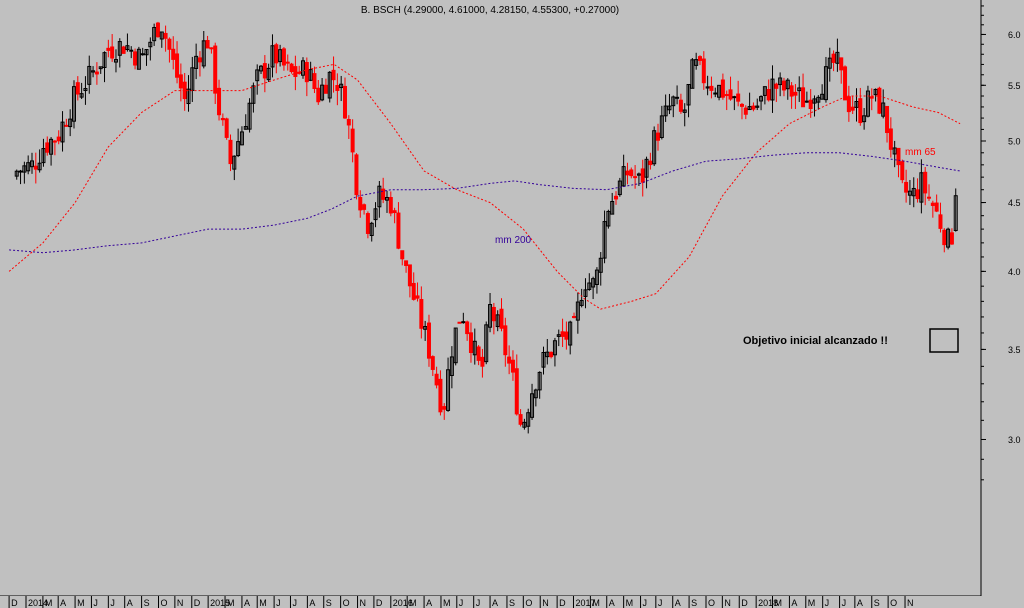 This screenshot has width=1024, height=608. I want to click on x-tick-label: S, so click(694, 603).